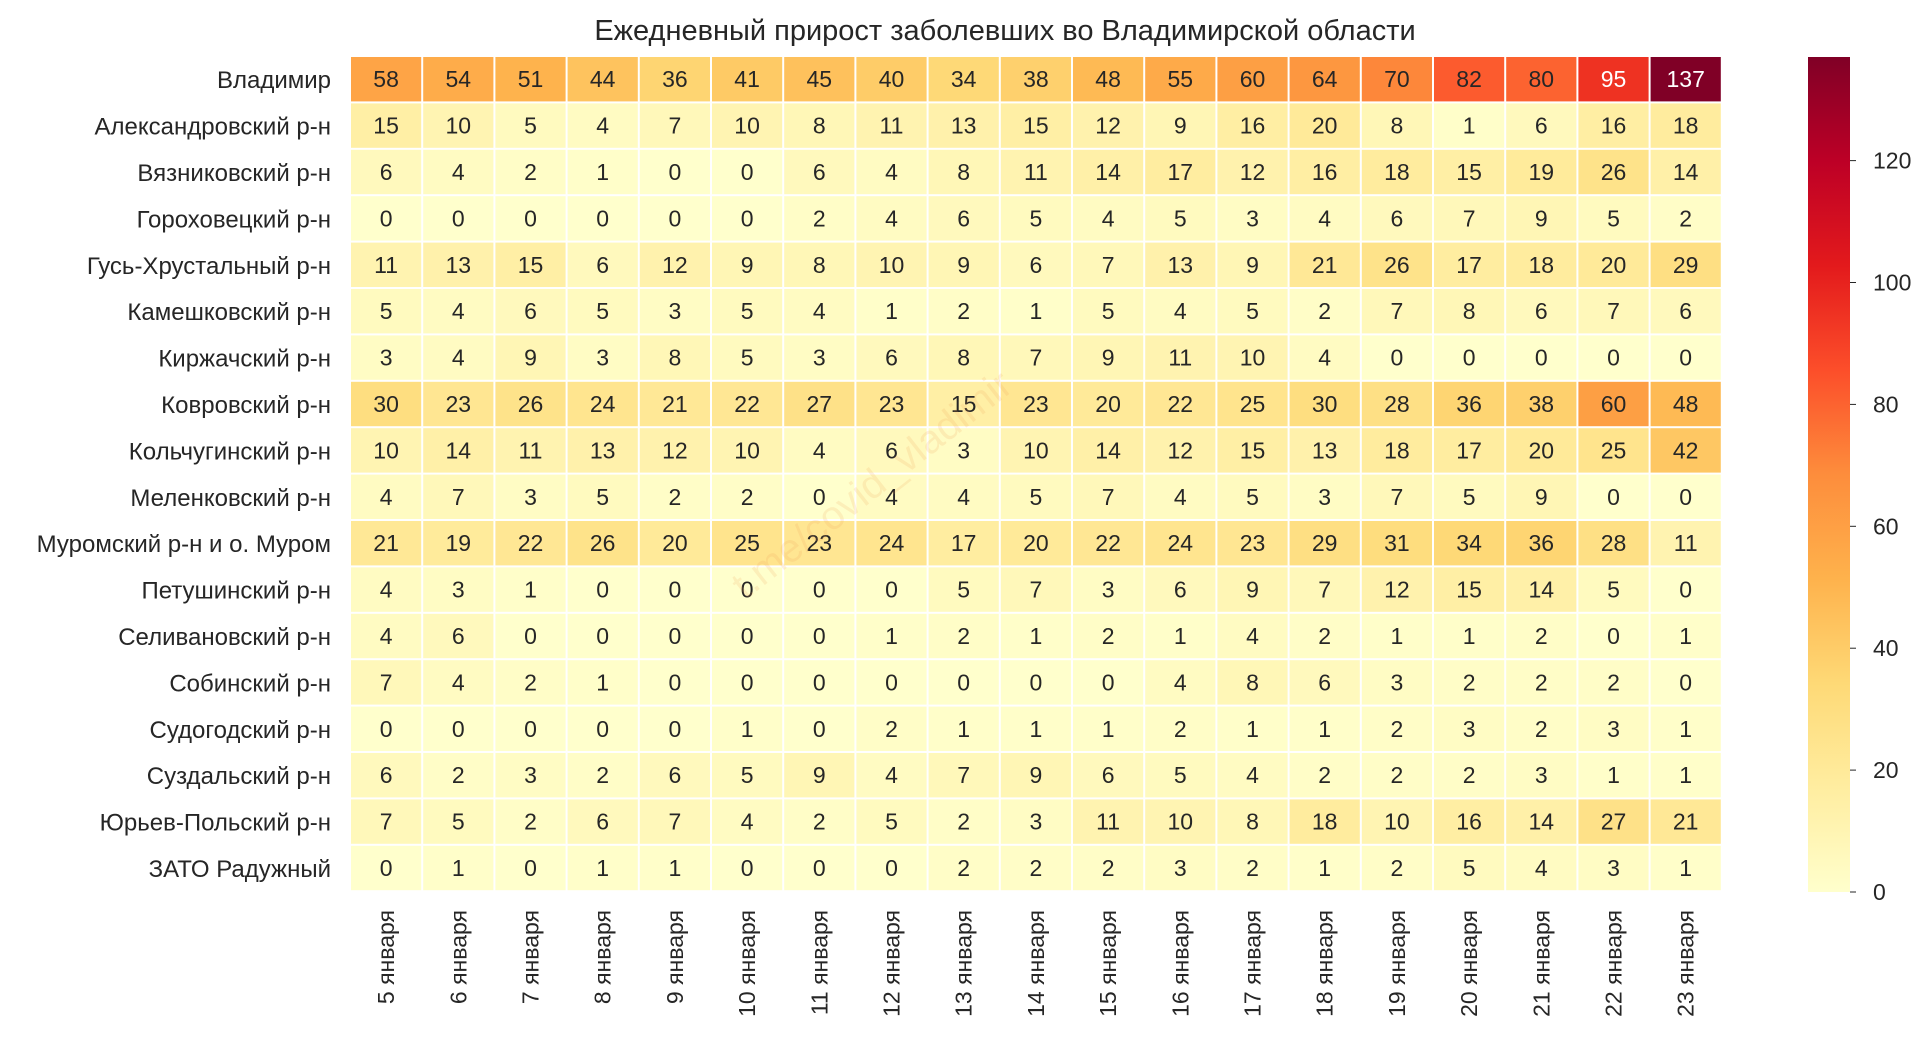 The image size is (1920, 1043). I want to click on cell-value-label: 60, so click(1614, 404).